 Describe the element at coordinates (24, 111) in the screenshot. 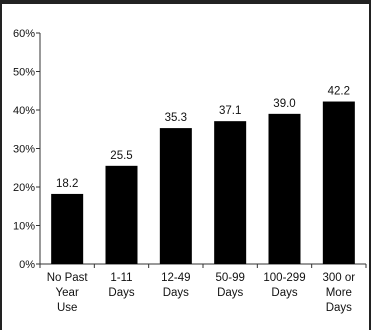

I see `y-tick-label: 40%` at that location.